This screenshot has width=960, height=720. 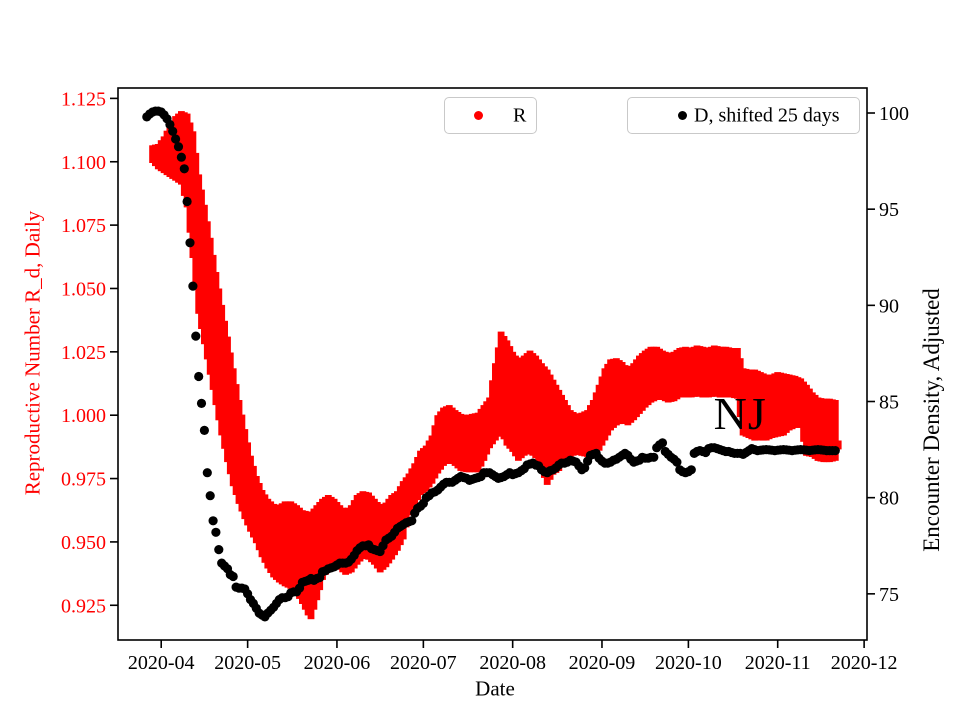 I want to click on d-series-marker-icon, so click(x=682, y=115).